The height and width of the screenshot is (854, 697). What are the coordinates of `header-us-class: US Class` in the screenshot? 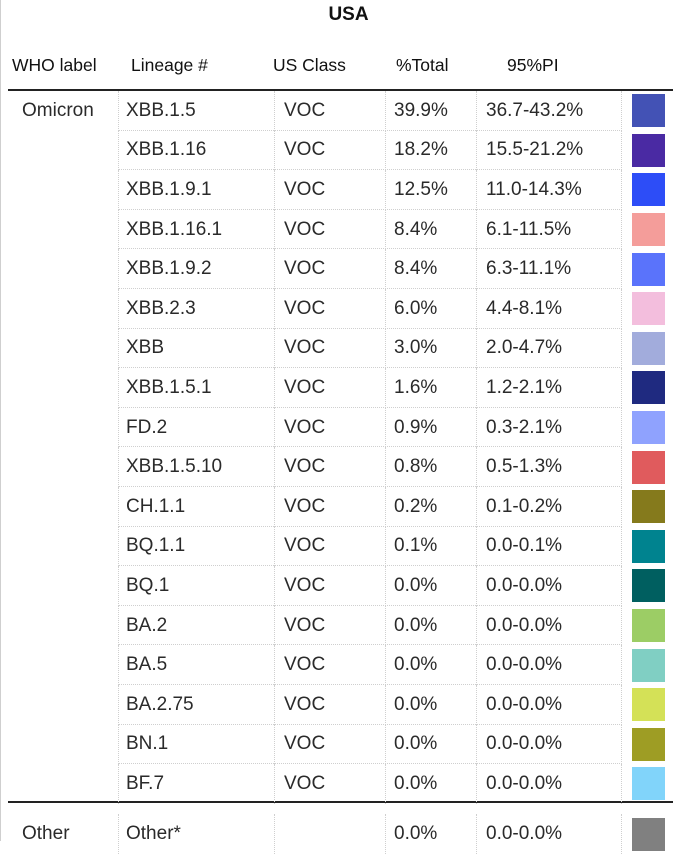 It's located at (309, 65).